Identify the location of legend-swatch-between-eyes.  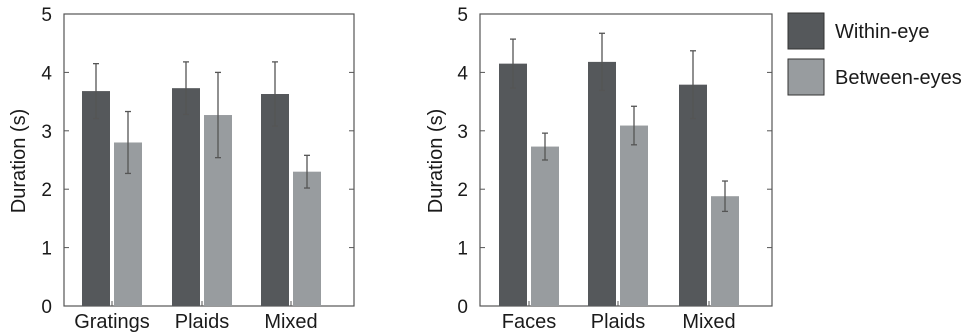
(806, 77).